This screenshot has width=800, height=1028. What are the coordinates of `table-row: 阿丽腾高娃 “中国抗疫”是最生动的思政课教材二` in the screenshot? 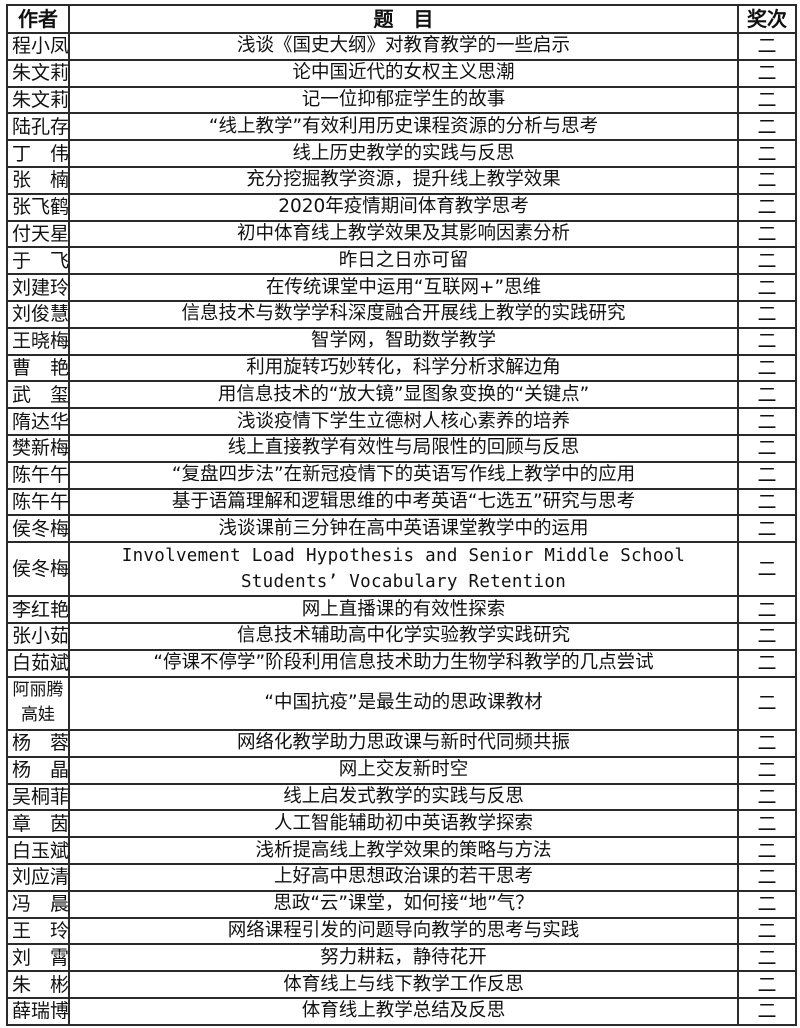 It's located at (401, 703).